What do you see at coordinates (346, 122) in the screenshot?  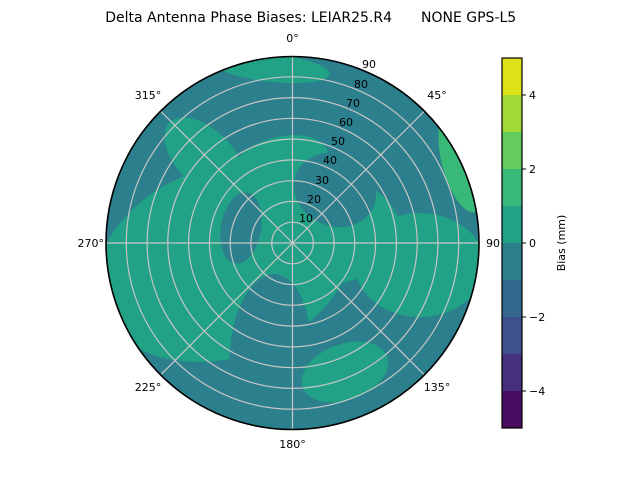 I see `r-label-60: 60` at bounding box center [346, 122].